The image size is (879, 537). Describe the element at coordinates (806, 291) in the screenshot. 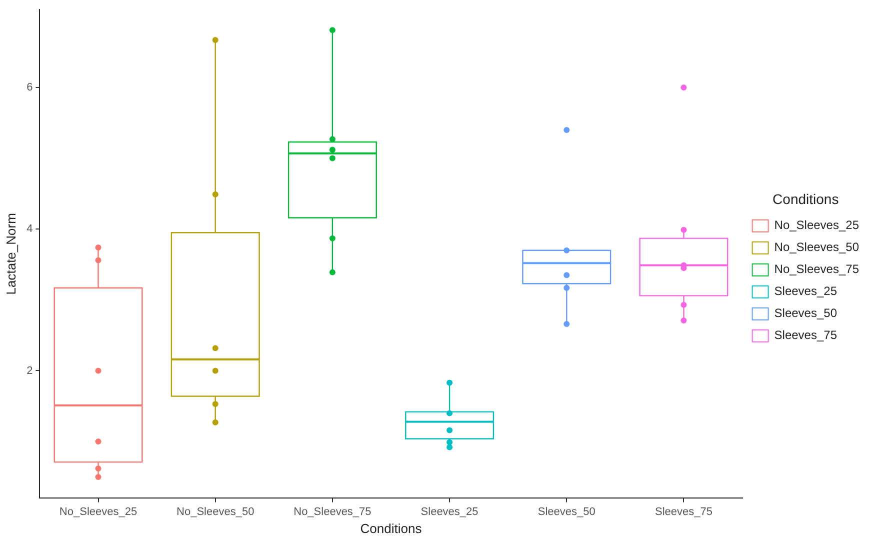

I see `legend-label: Sleeves_25` at that location.